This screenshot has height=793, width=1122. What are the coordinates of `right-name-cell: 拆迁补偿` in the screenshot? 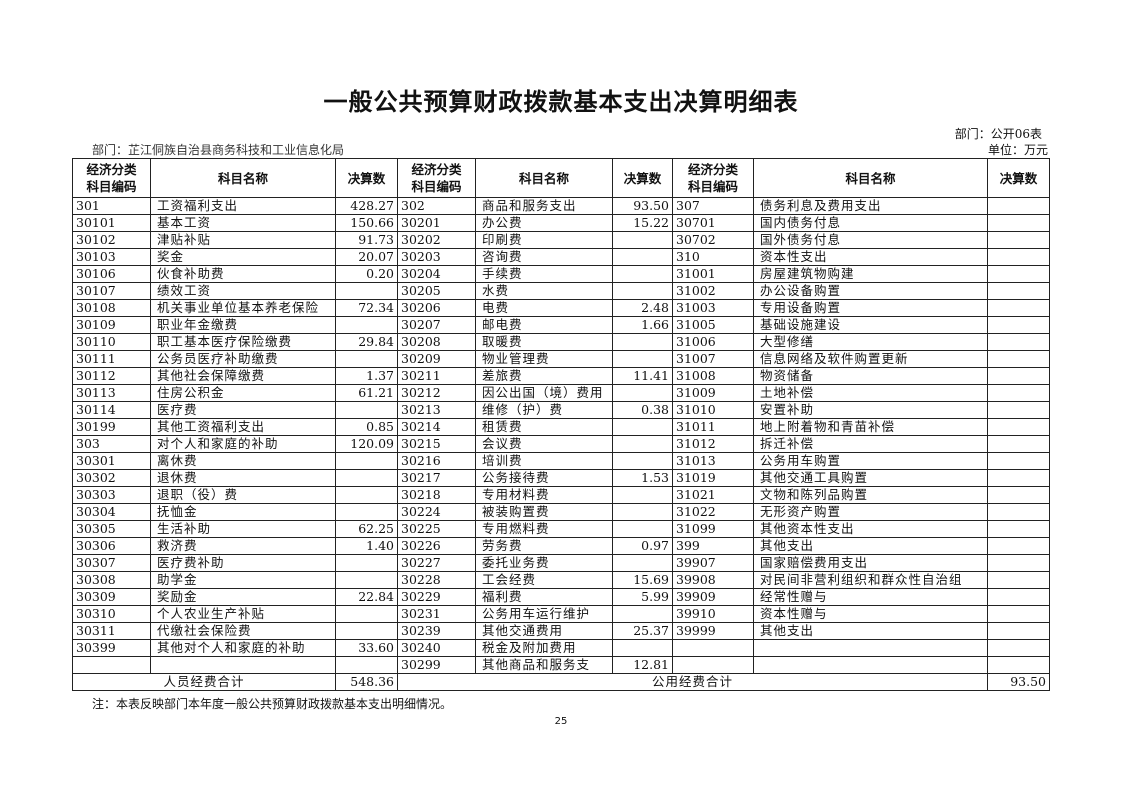 It's located at (870, 444).